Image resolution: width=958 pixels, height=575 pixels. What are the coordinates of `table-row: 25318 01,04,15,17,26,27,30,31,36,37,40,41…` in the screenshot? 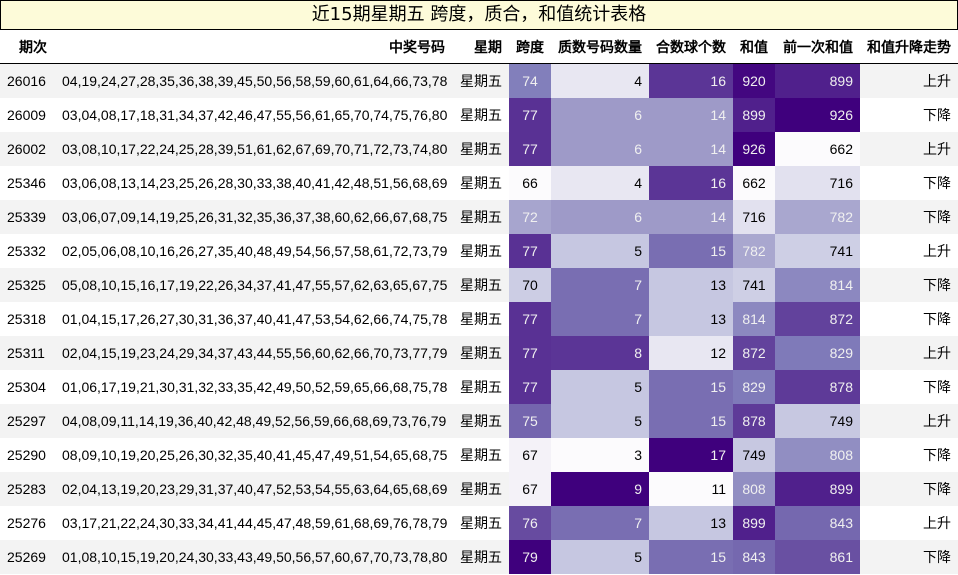 It's located at (479, 319).